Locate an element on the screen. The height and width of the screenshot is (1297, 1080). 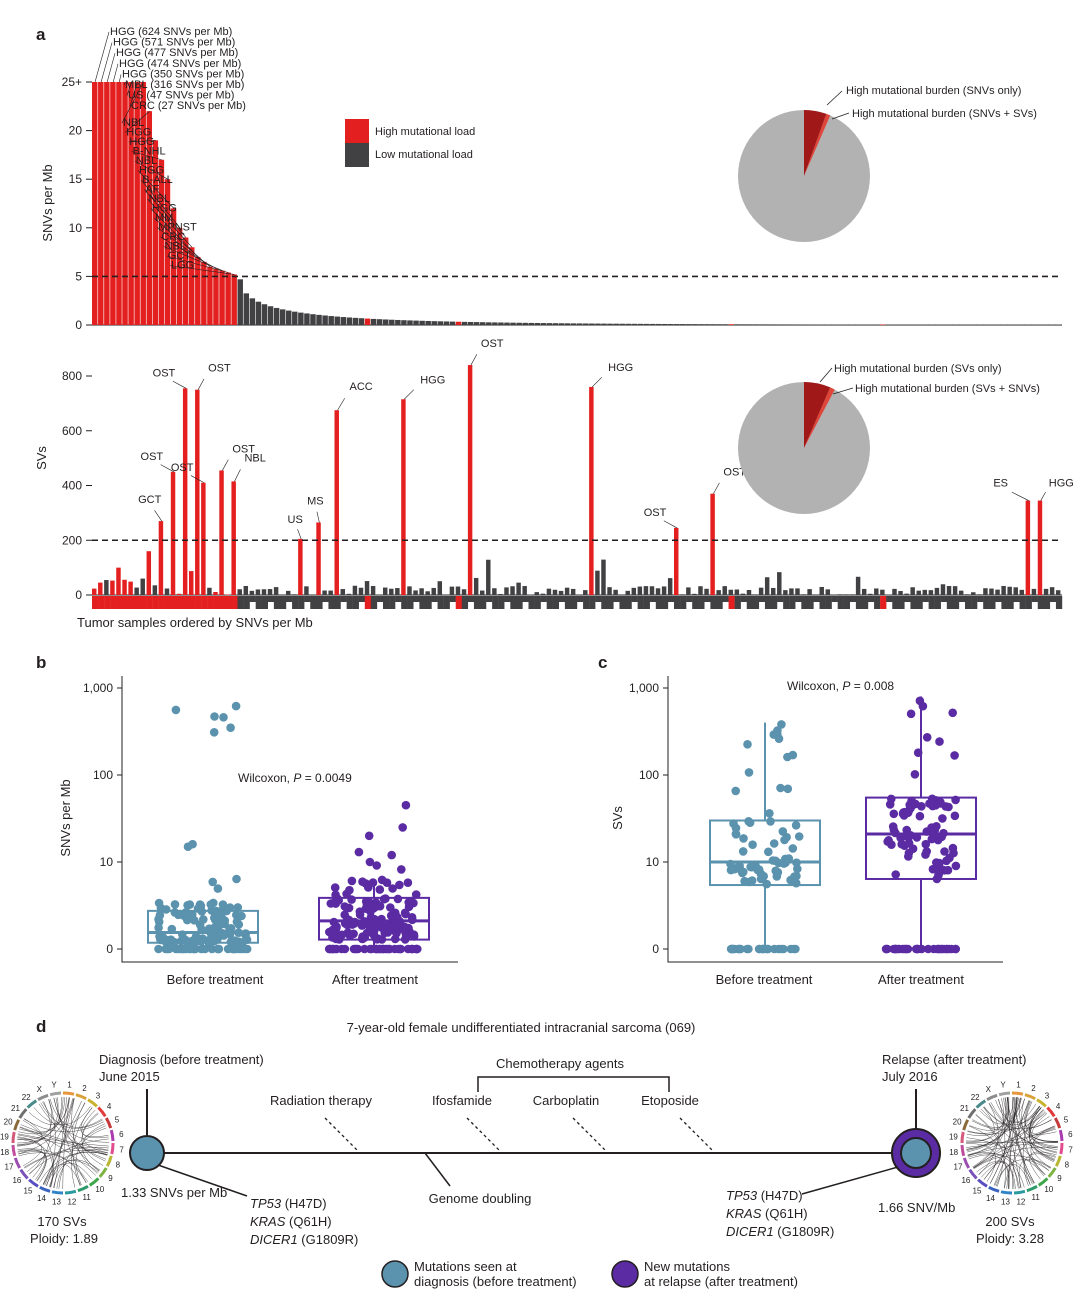
chromosome-label: 18 is located at coordinates (953, 1152).